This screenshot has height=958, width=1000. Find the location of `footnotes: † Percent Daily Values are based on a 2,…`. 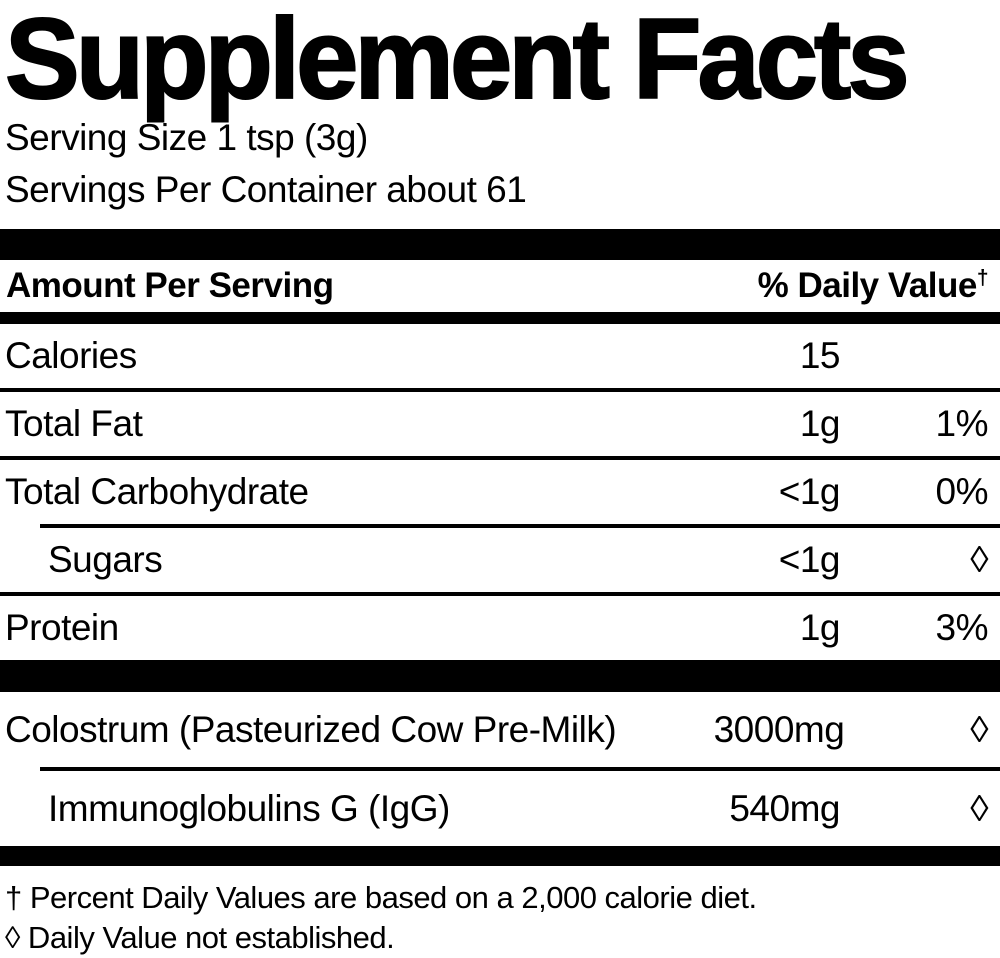

footnotes: † Percent Daily Values are based on a 2,… is located at coordinates (500, 918).